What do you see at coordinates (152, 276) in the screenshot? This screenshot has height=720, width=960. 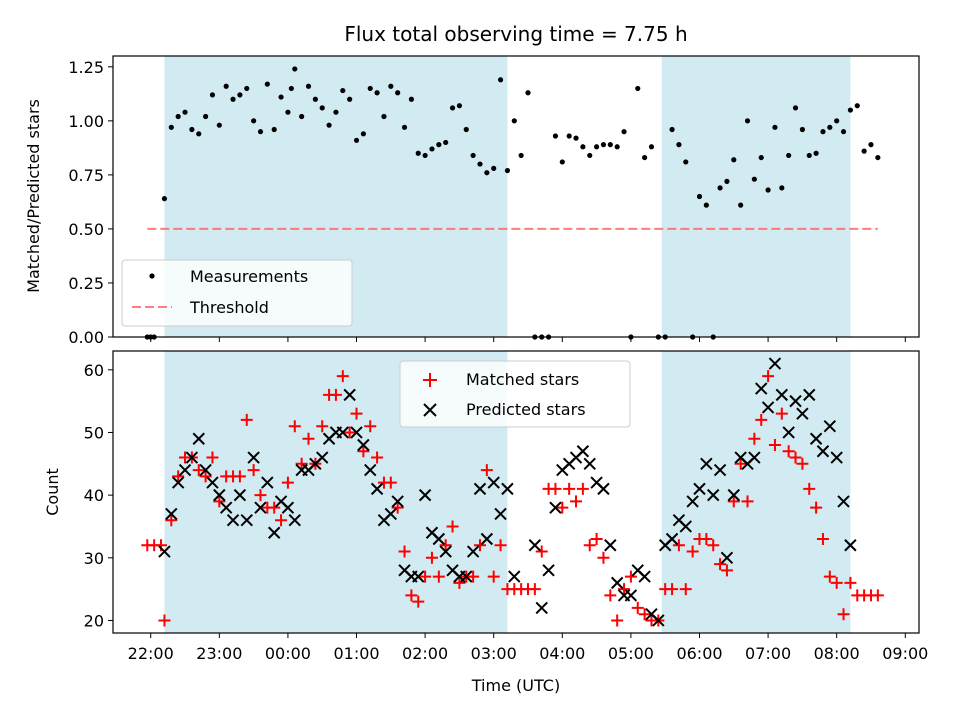 I see `legend-dot-marker` at bounding box center [152, 276].